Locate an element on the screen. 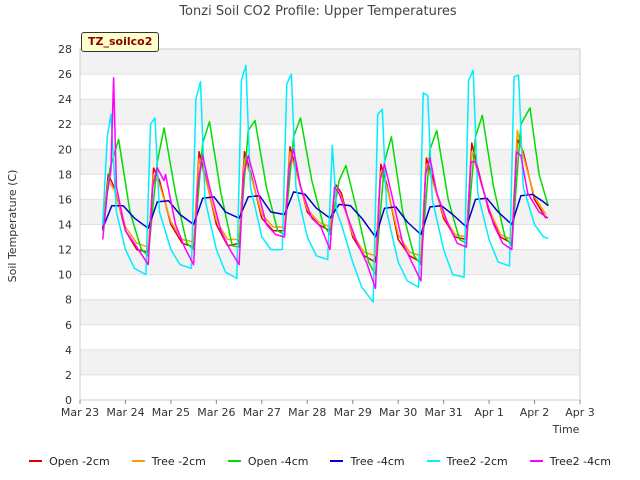 The image size is (640, 480). y-tick-label: 20 is located at coordinates (65, 149).